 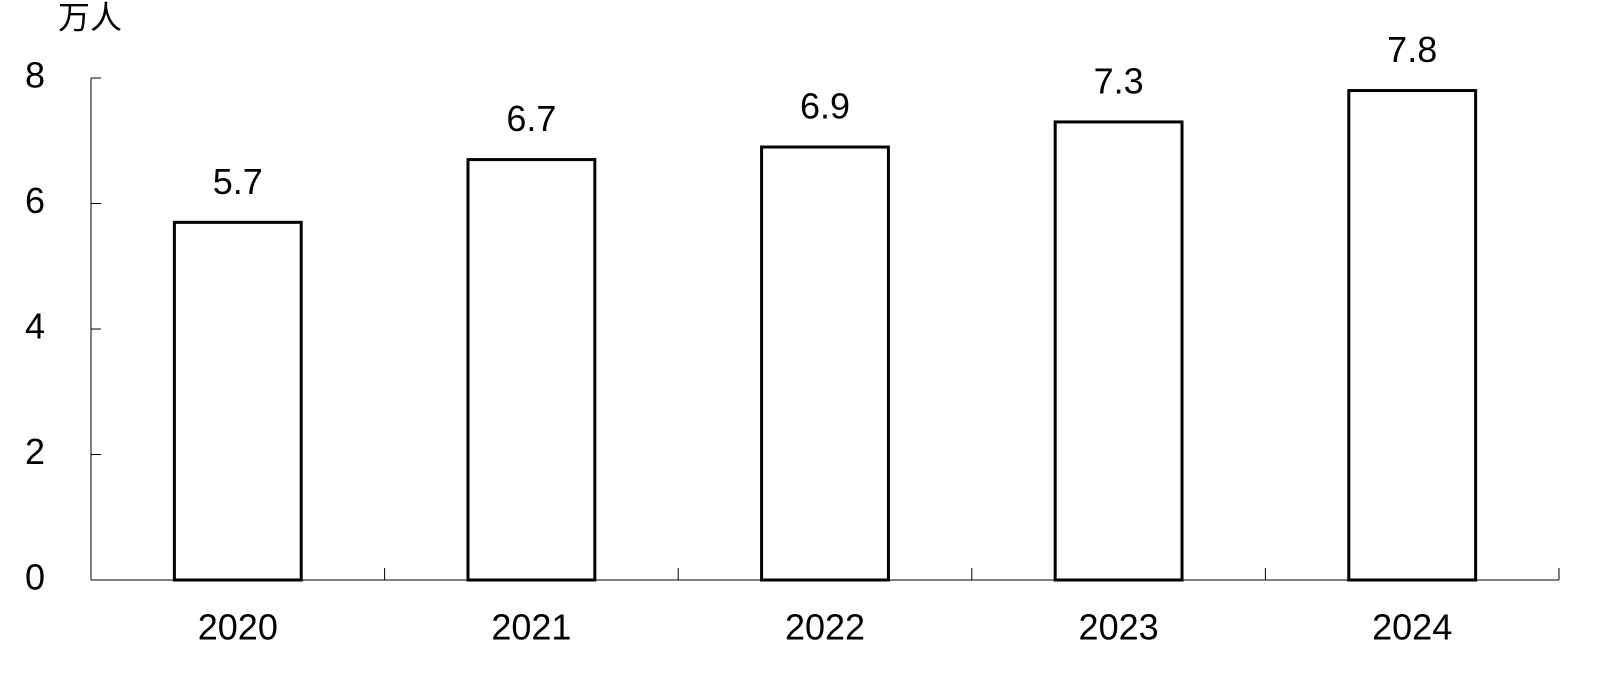 What do you see at coordinates (238, 181) in the screenshot?
I see `value-label: 5.7` at bounding box center [238, 181].